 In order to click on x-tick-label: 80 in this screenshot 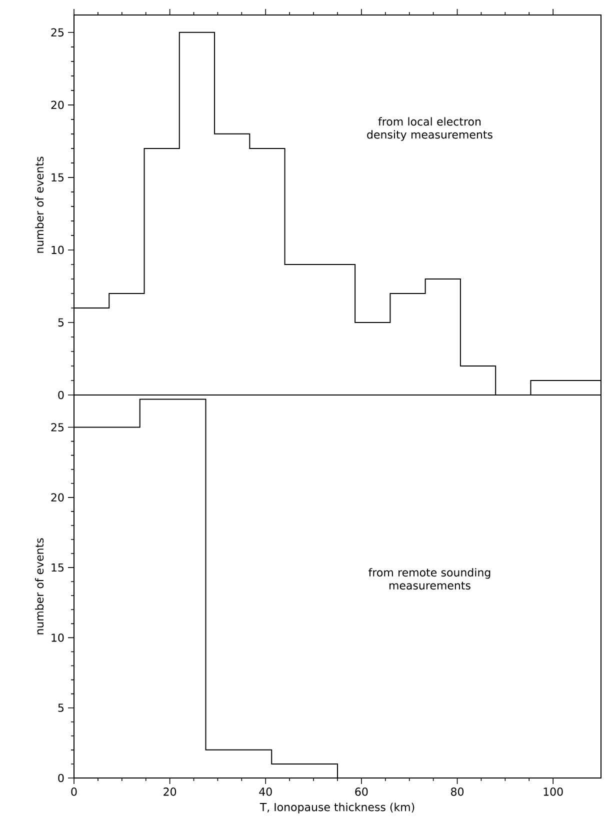, I will do `click(457, 792)`.